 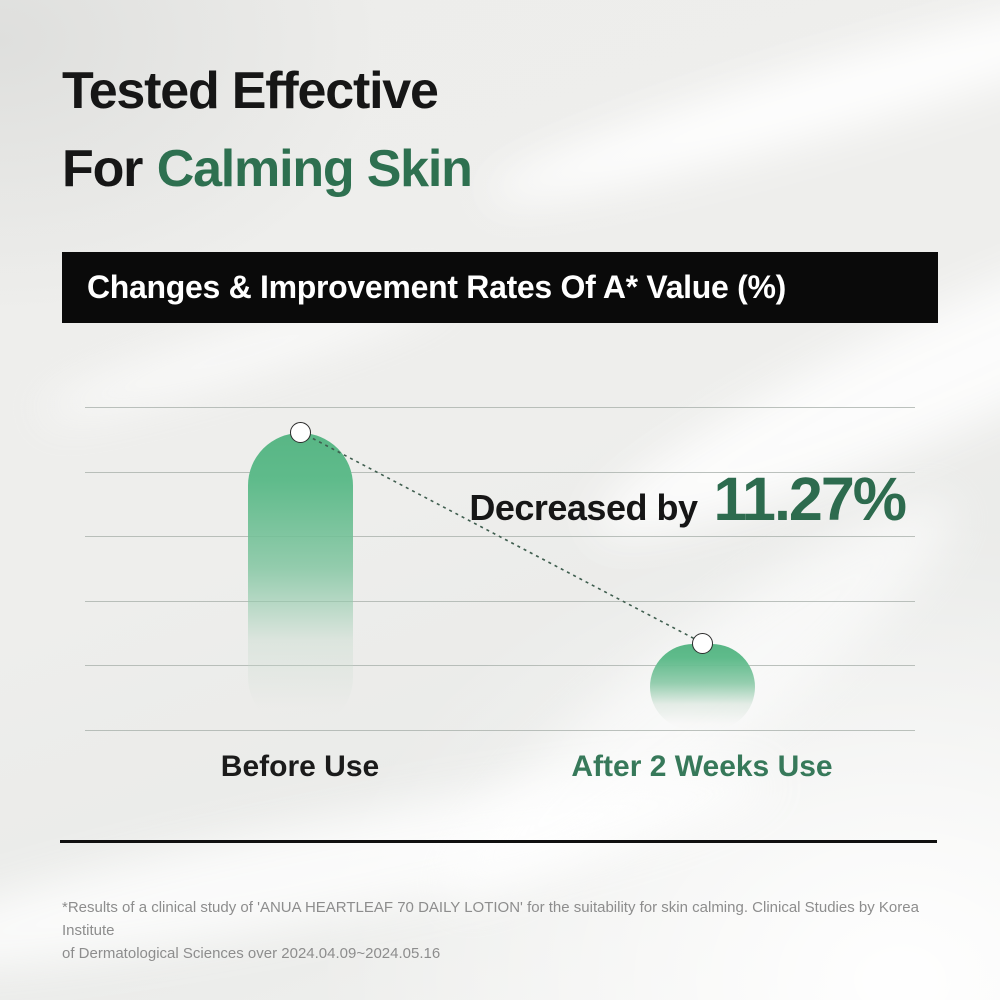 I want to click on decrease-value: 11.27%, so click(x=810, y=499).